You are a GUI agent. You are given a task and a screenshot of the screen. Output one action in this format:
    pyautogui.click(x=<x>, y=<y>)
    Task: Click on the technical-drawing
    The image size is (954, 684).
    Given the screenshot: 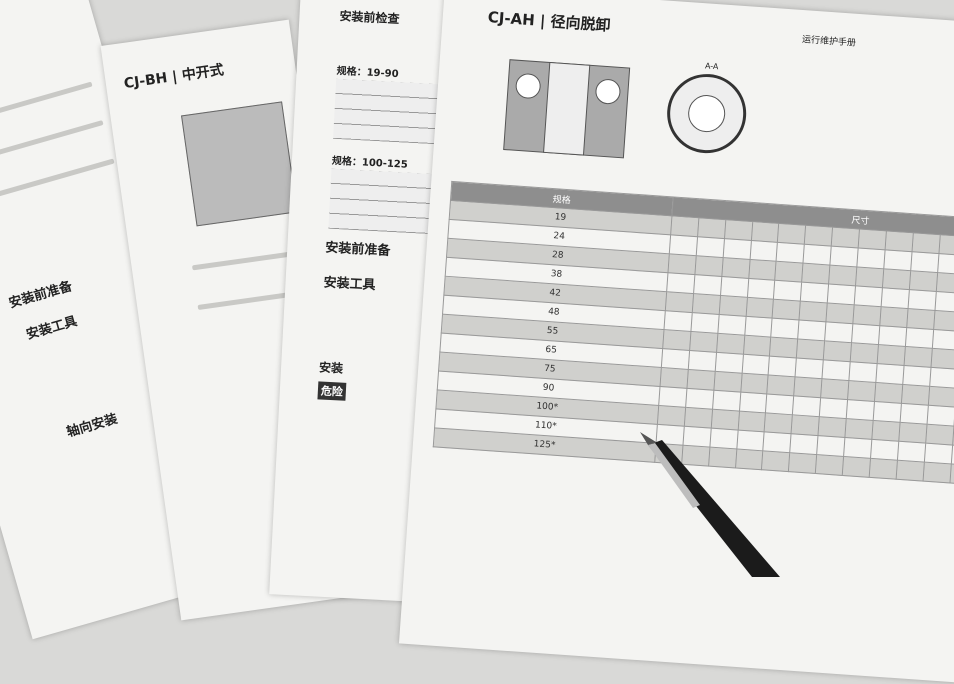 What is the action you would take?
    pyautogui.click(x=625, y=109)
    